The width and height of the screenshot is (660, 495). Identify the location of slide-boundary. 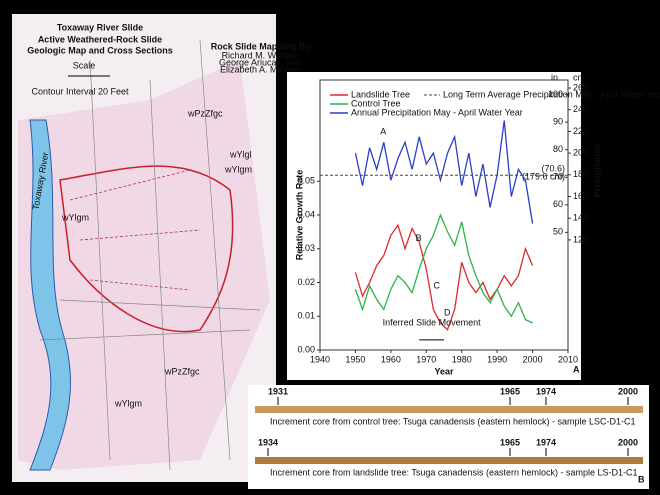
(146, 249).